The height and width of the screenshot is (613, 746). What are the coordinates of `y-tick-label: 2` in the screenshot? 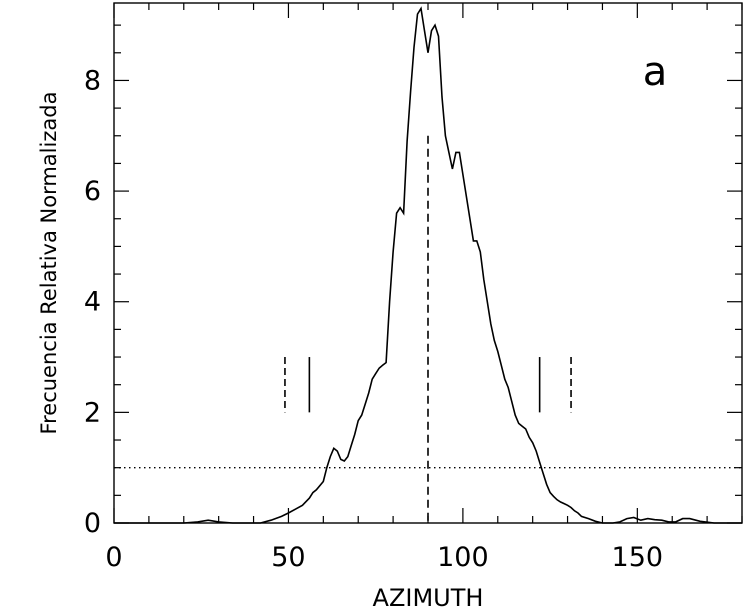 It's located at (92, 412).